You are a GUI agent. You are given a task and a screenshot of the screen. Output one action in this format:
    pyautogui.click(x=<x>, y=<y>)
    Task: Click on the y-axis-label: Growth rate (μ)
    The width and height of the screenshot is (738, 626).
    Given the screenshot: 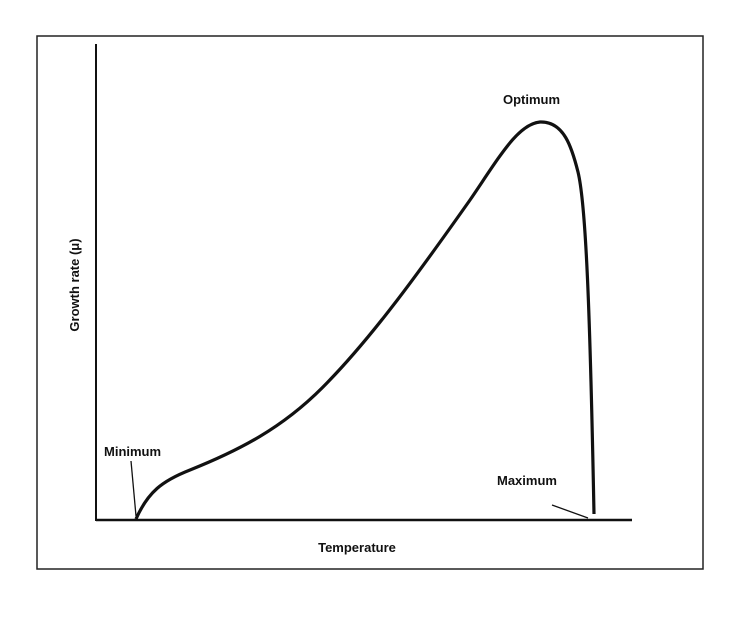 What is the action you would take?
    pyautogui.click(x=74, y=284)
    